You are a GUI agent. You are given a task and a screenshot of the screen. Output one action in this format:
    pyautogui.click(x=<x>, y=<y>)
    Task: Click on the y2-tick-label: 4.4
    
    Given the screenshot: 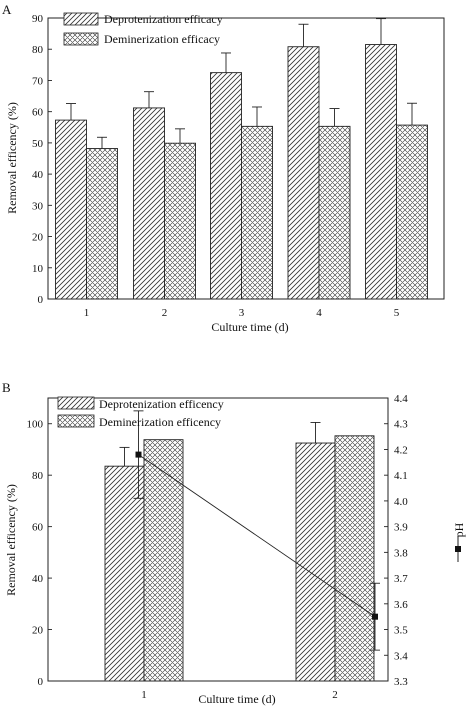 What is the action you would take?
    pyautogui.click(x=401, y=399)
    